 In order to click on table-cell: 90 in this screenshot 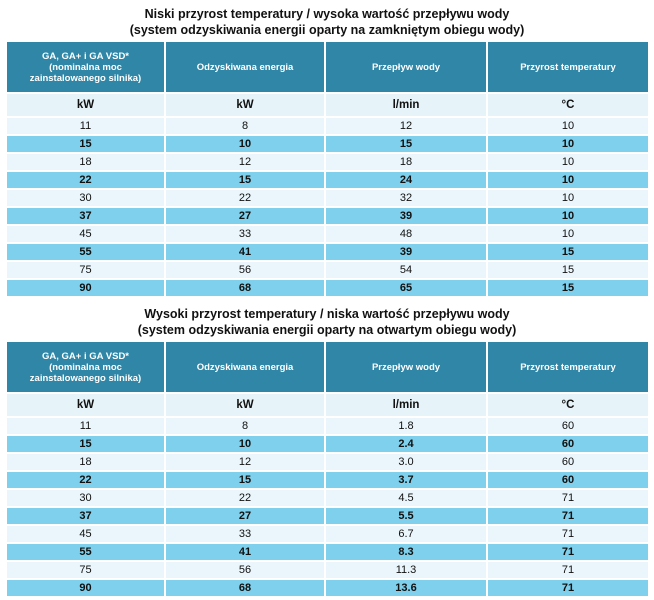, I will do `click(85, 588)`.